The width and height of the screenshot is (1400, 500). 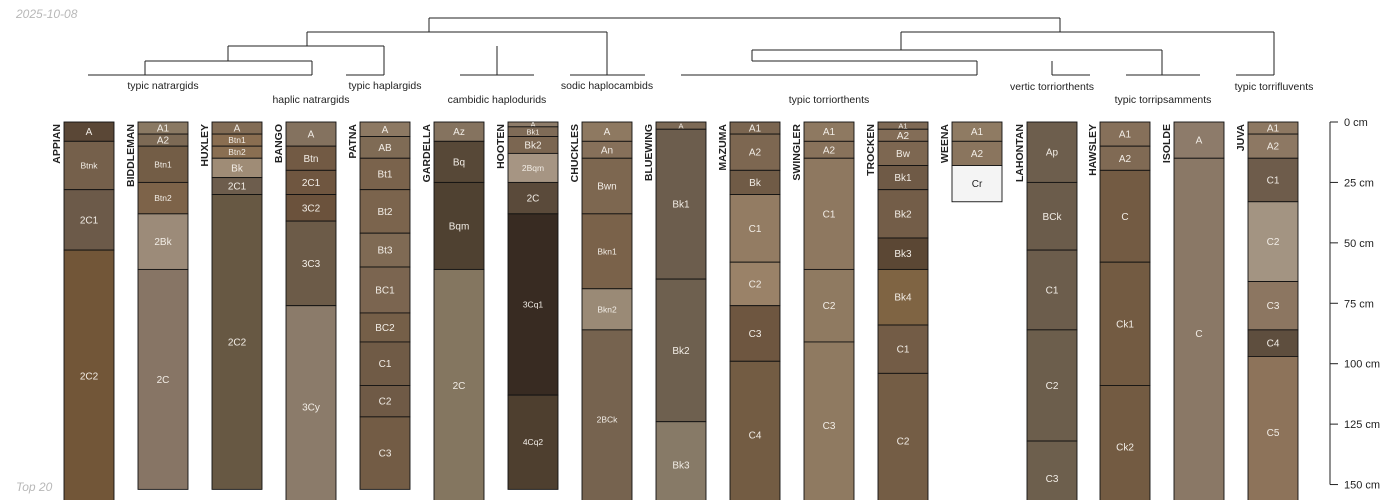 I want to click on horizon-label: 3Cy, so click(x=311, y=408).